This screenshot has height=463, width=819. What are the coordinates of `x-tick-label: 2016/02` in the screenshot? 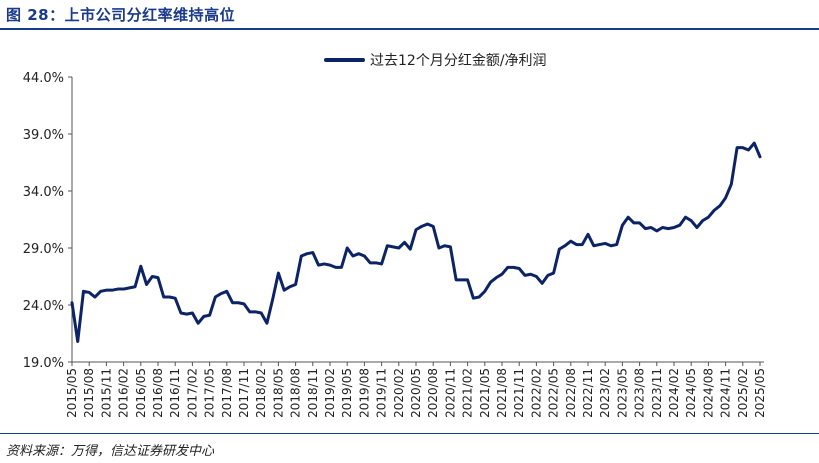 It's located at (124, 393).